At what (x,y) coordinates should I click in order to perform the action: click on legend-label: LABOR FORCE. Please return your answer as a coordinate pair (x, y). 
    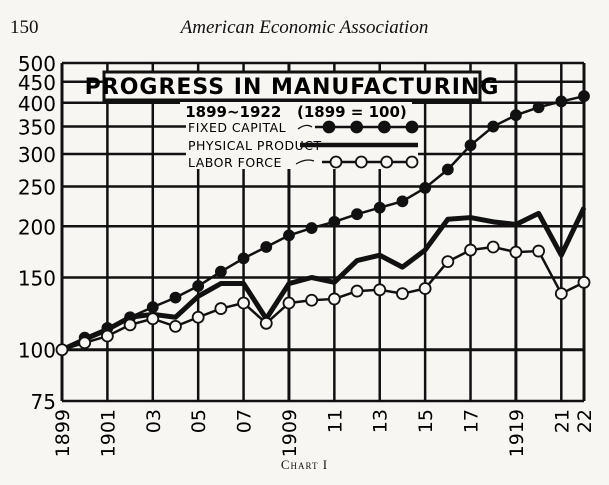
    Looking at the image, I should click on (235, 162).